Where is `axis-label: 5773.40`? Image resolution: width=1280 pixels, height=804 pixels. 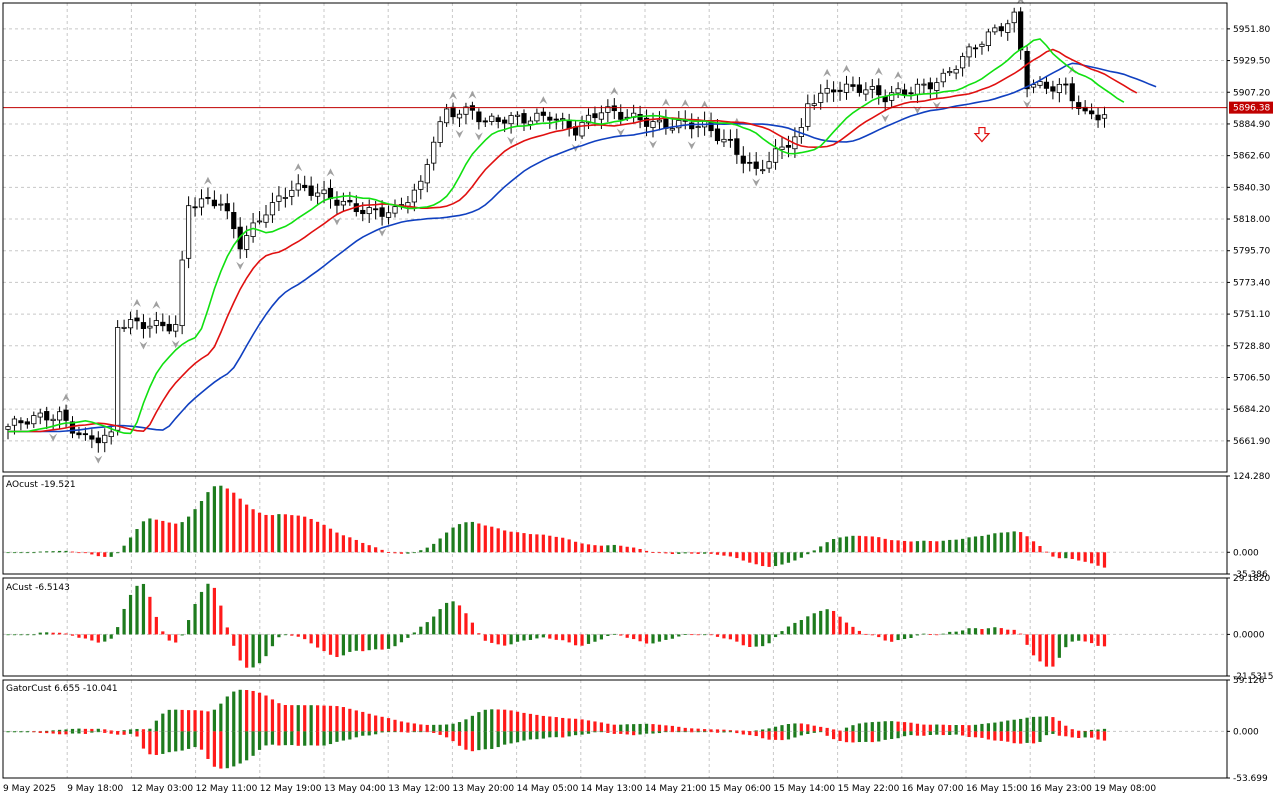
axis-label: 5773.40 is located at coordinates (1251, 283).